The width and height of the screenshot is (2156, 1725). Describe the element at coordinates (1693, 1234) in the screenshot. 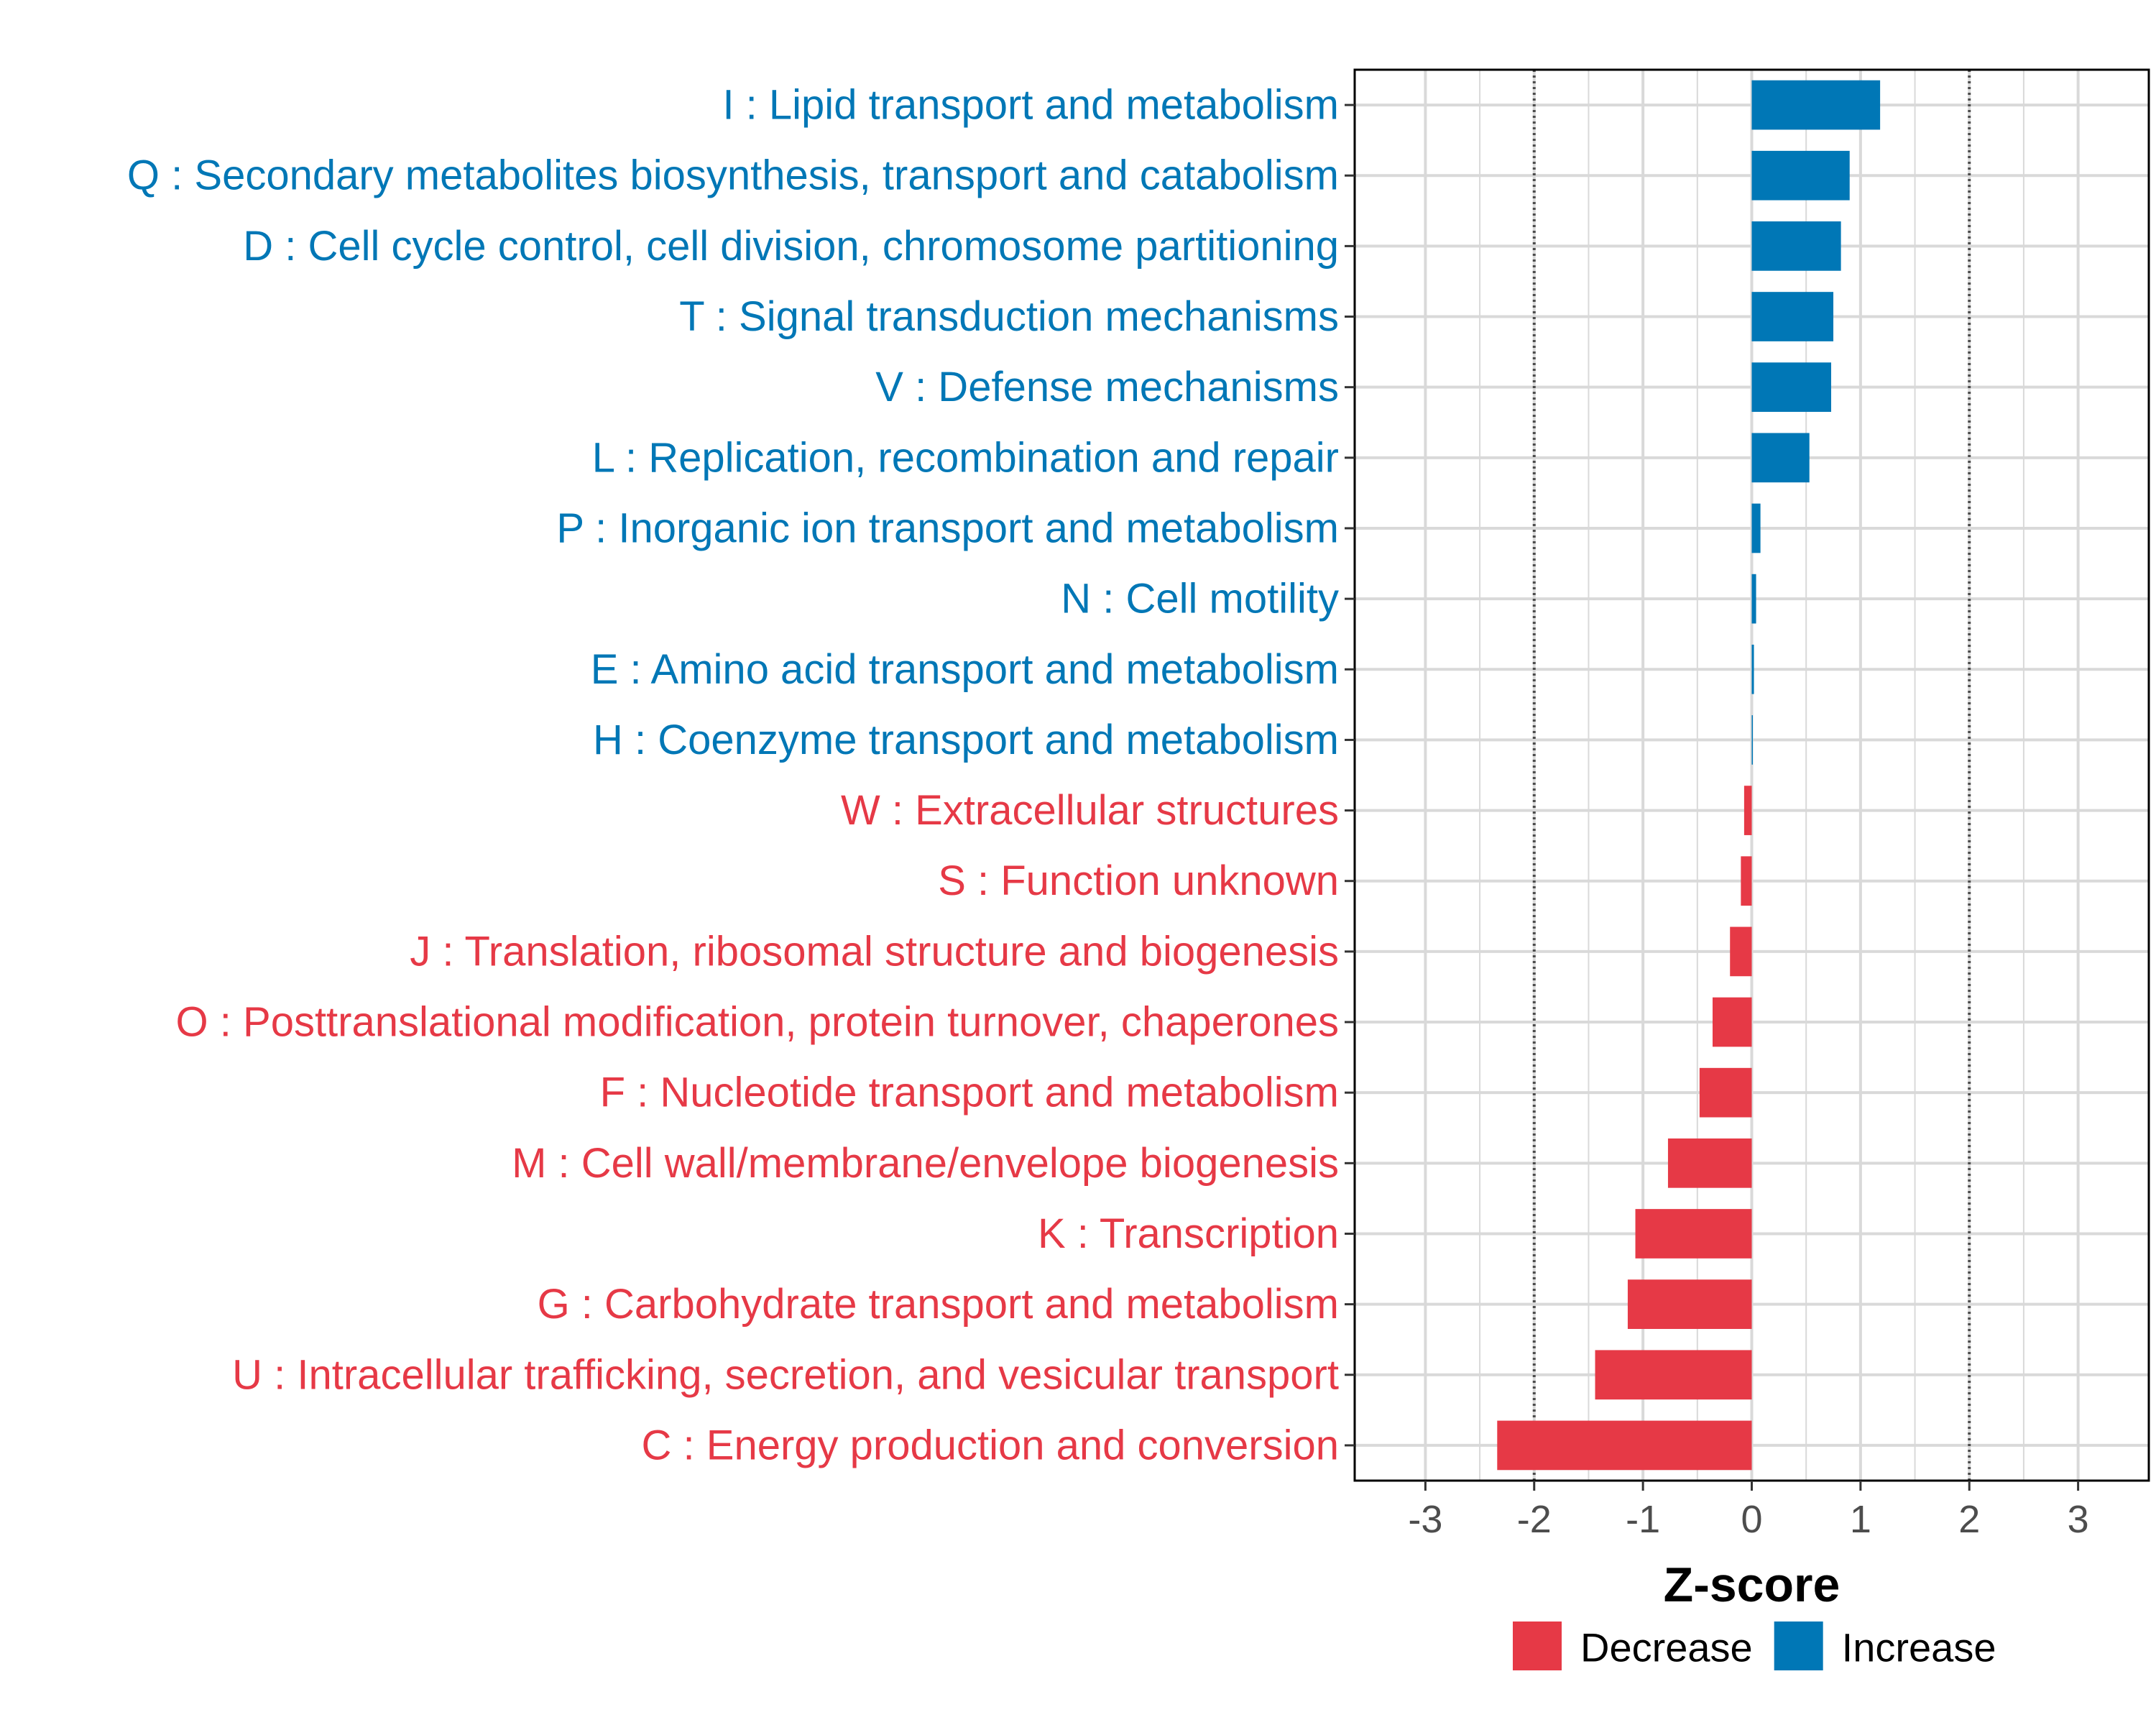

I see `bar-k` at that location.